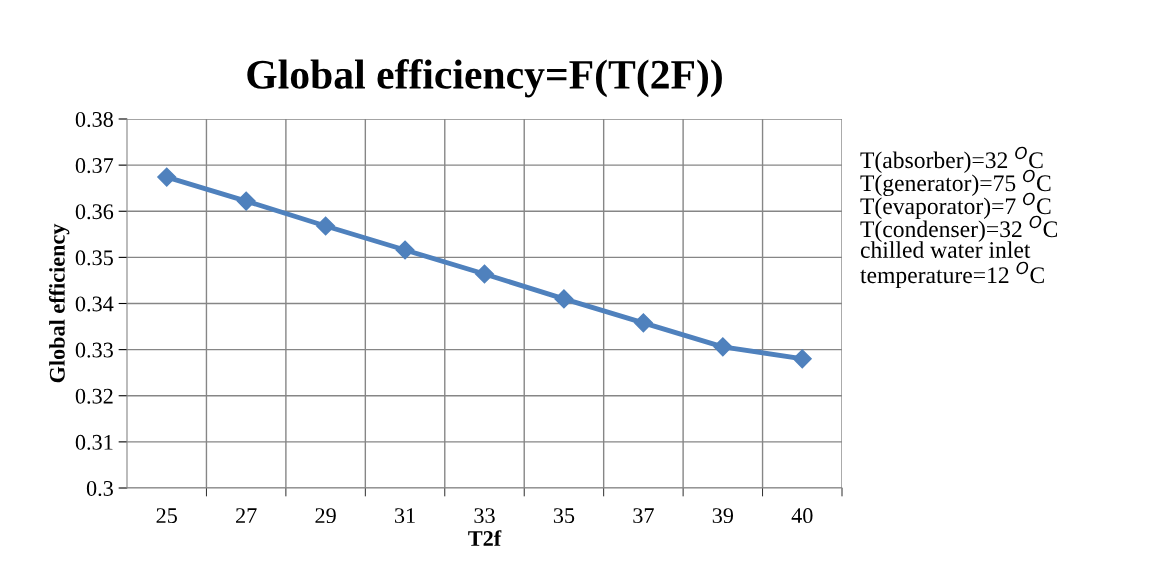  I want to click on x-axis-title: T2f, so click(485, 538).